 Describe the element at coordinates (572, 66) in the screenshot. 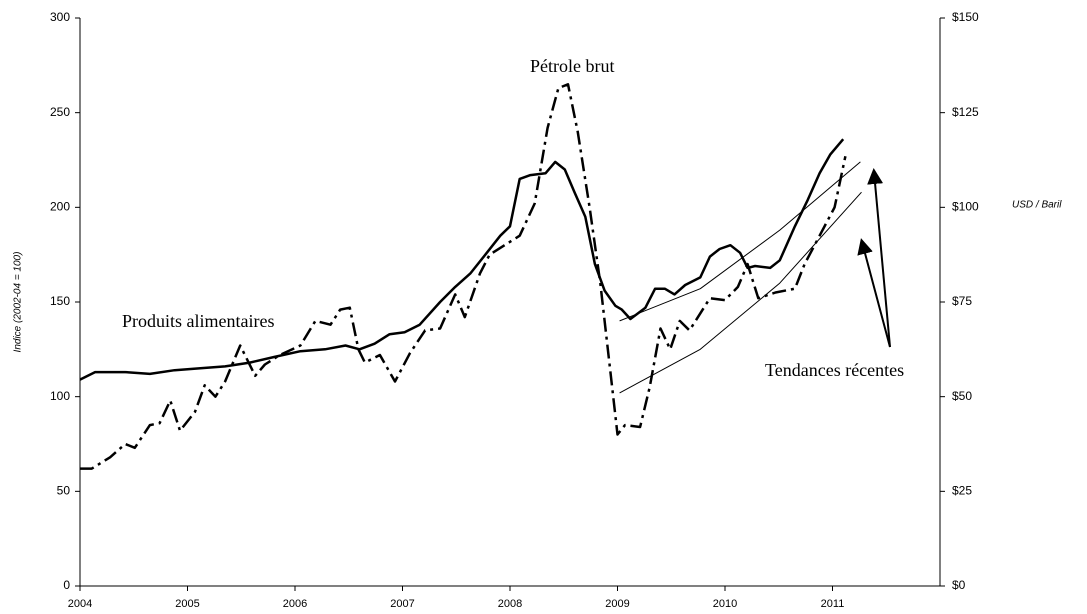

I see `series-annotation: Pétrole brut` at that location.